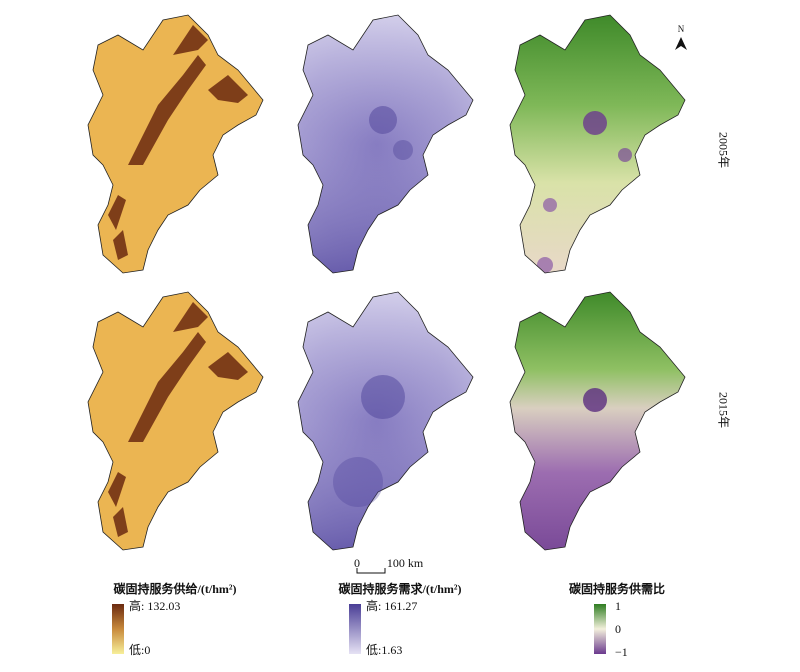 The width and height of the screenshot is (800, 672). Describe the element at coordinates (385, 144) in the screenshot. I see `demand-map-2005` at that location.